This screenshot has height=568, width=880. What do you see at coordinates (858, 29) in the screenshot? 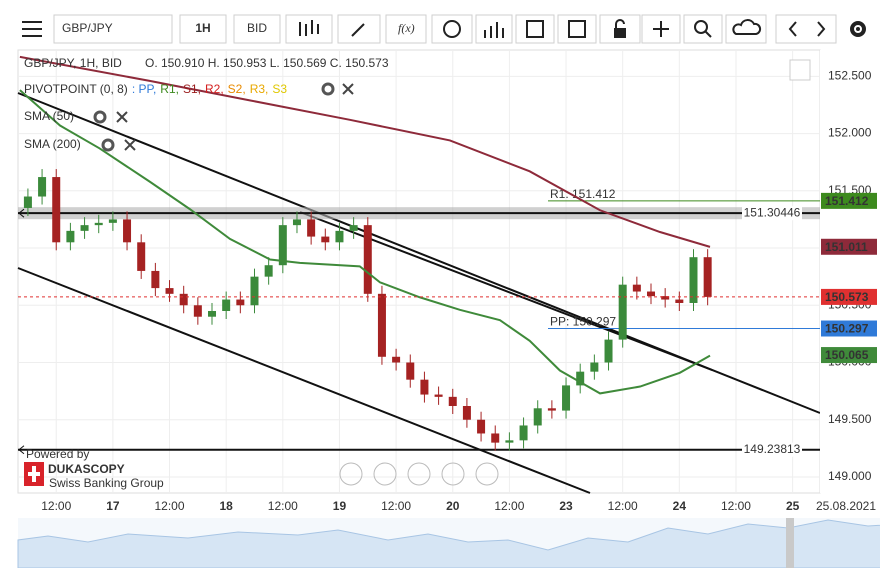
I see `settings-button` at bounding box center [858, 29].